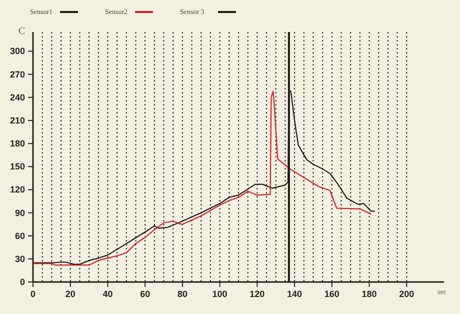  Describe the element at coordinates (22, 31) in the screenshot. I see `y-axis-title: C` at that location.